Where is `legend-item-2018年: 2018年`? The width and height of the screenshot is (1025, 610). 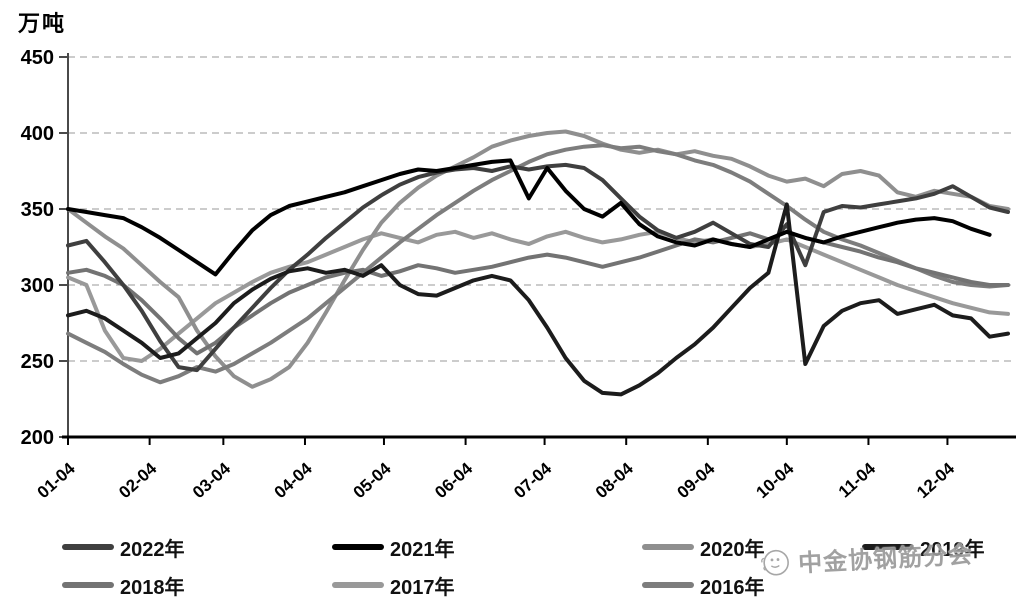 legend-item-2018年: 2018年 is located at coordinates (123, 585).